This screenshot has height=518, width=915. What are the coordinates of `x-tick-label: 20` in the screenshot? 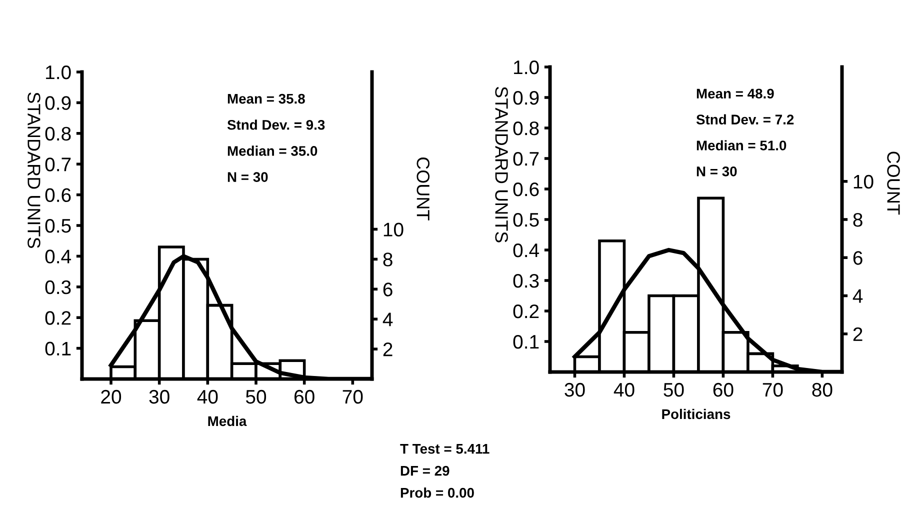 It's located at (111, 397).